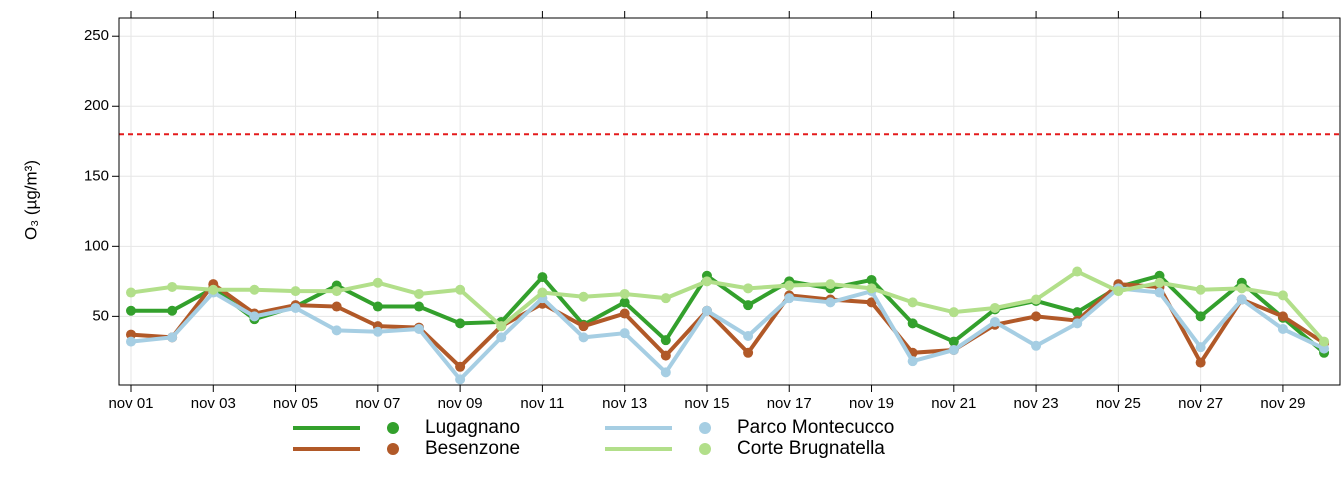 Image resolution: width=1341 pixels, height=490 pixels. Describe the element at coordinates (1118, 403) in the screenshot. I see `x-tick-label: nov 25` at that location.